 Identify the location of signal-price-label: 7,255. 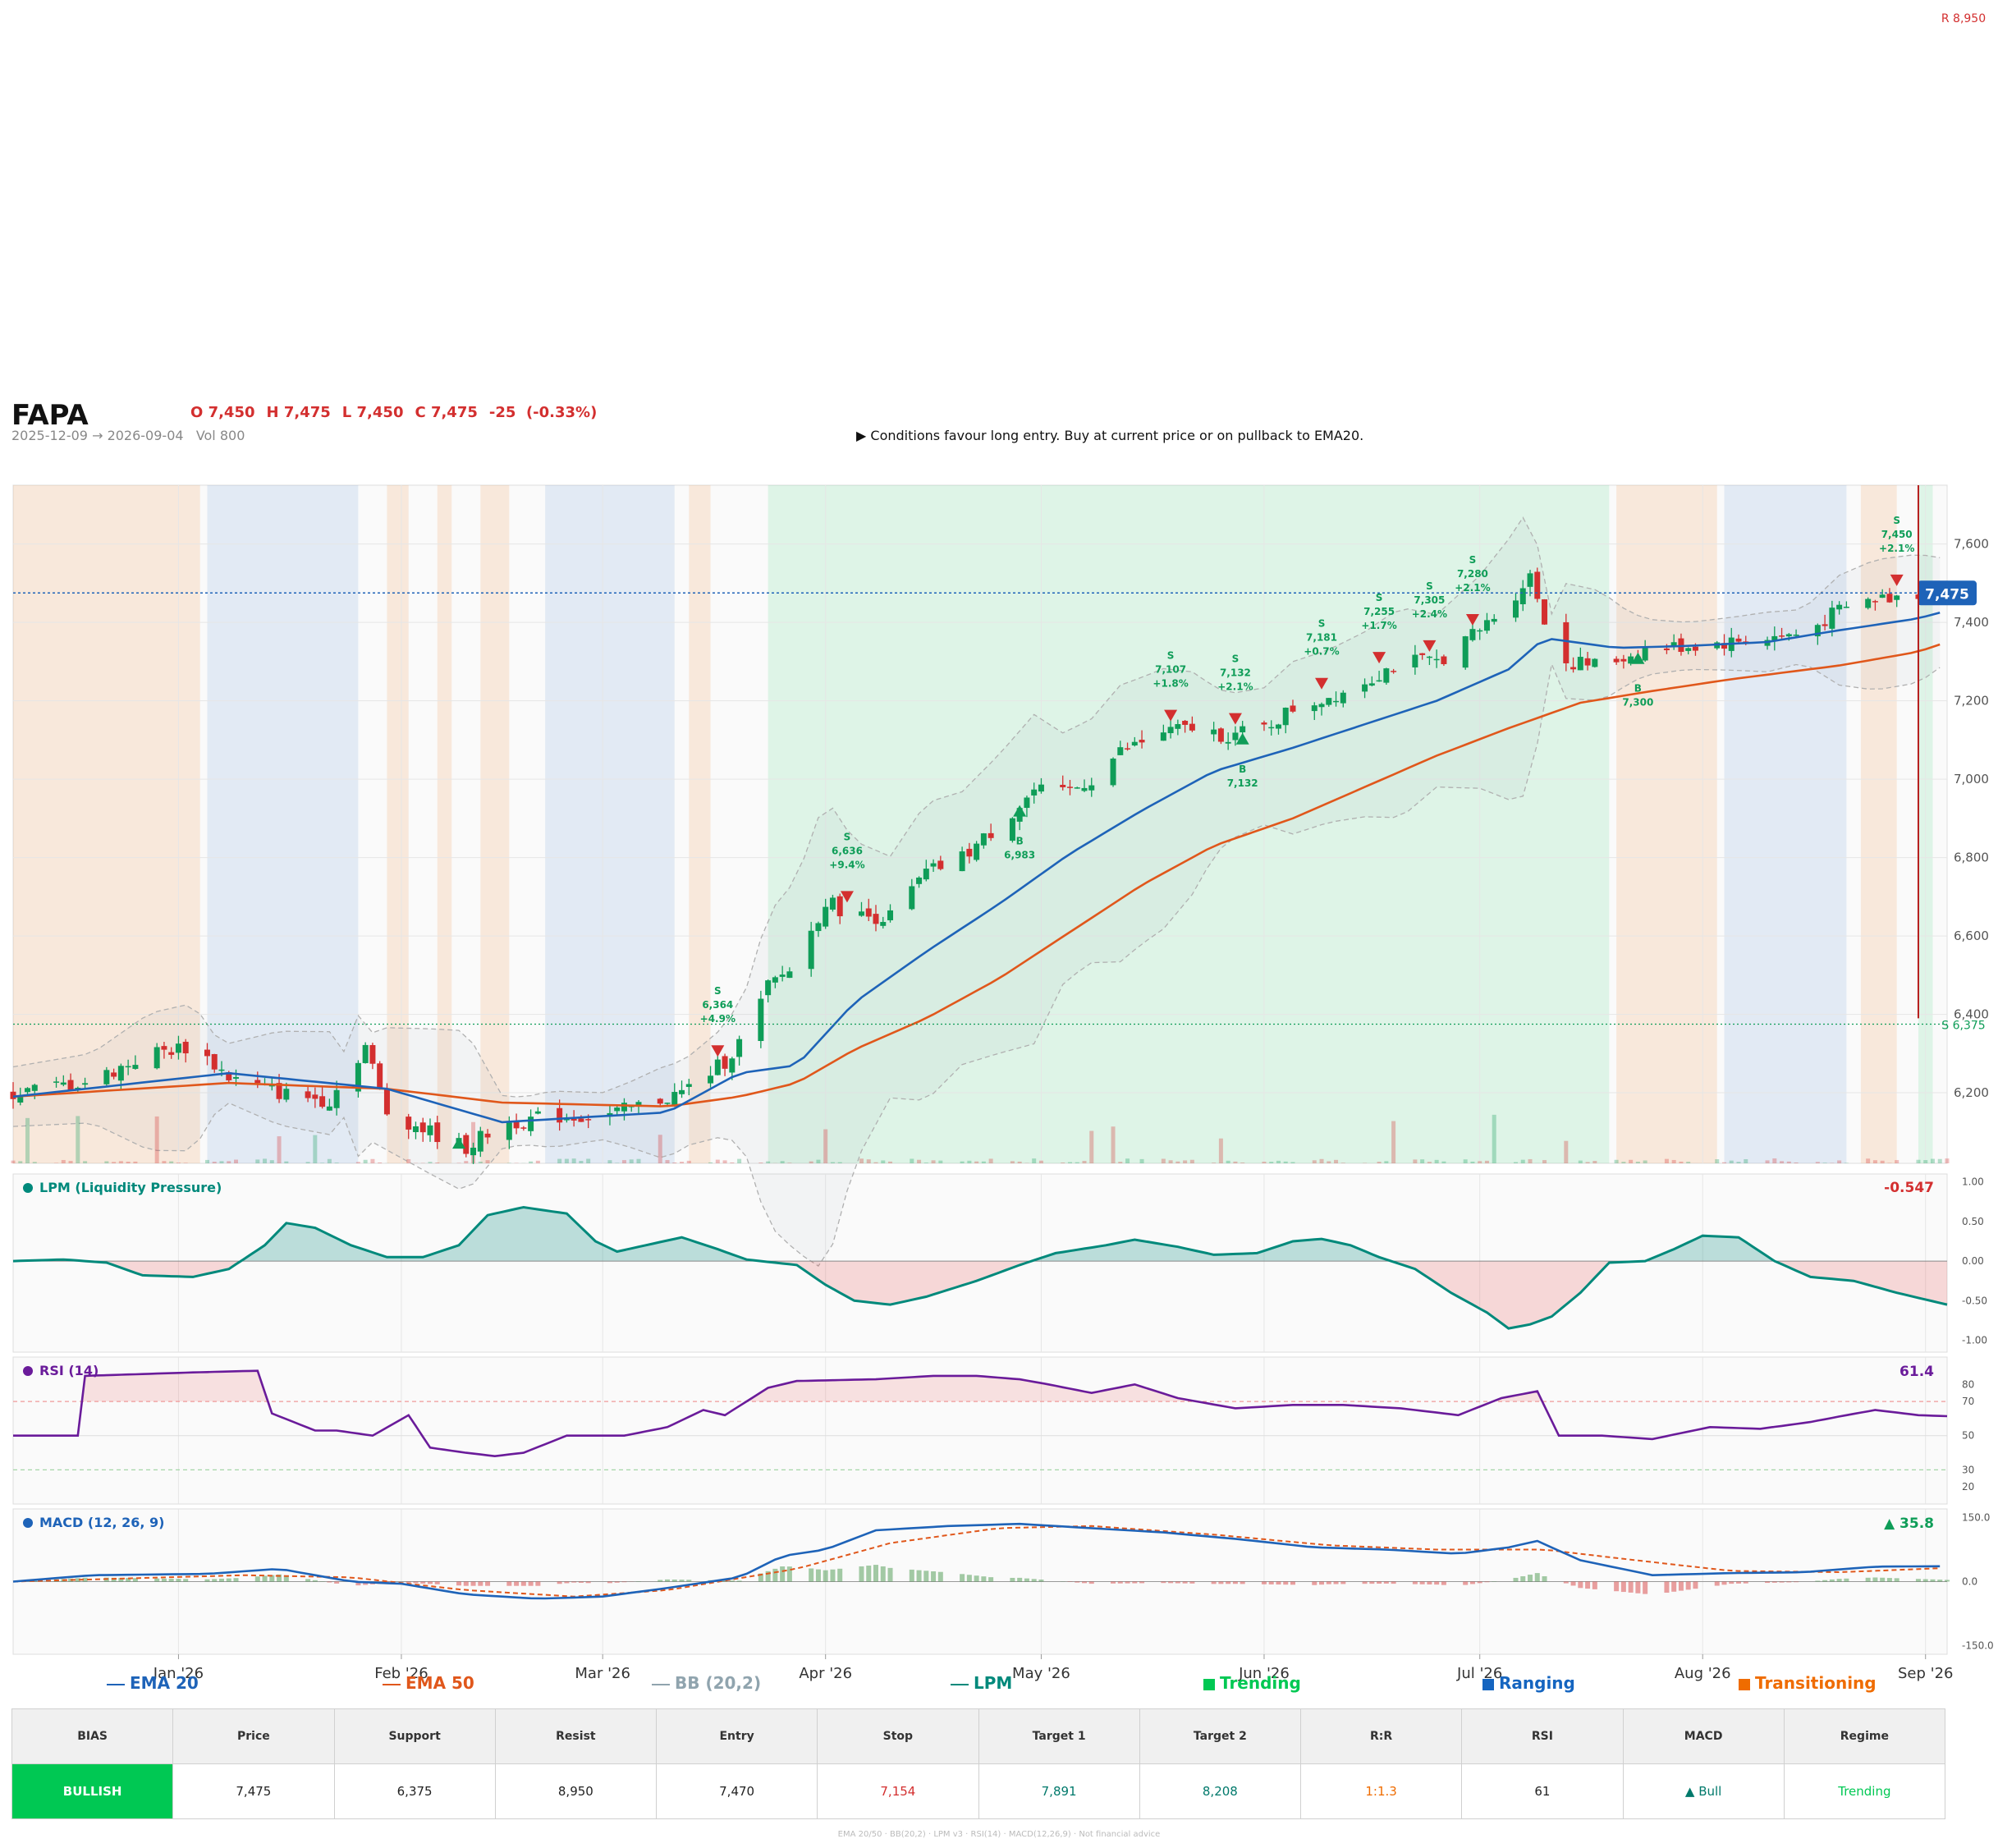
(1379, 611).